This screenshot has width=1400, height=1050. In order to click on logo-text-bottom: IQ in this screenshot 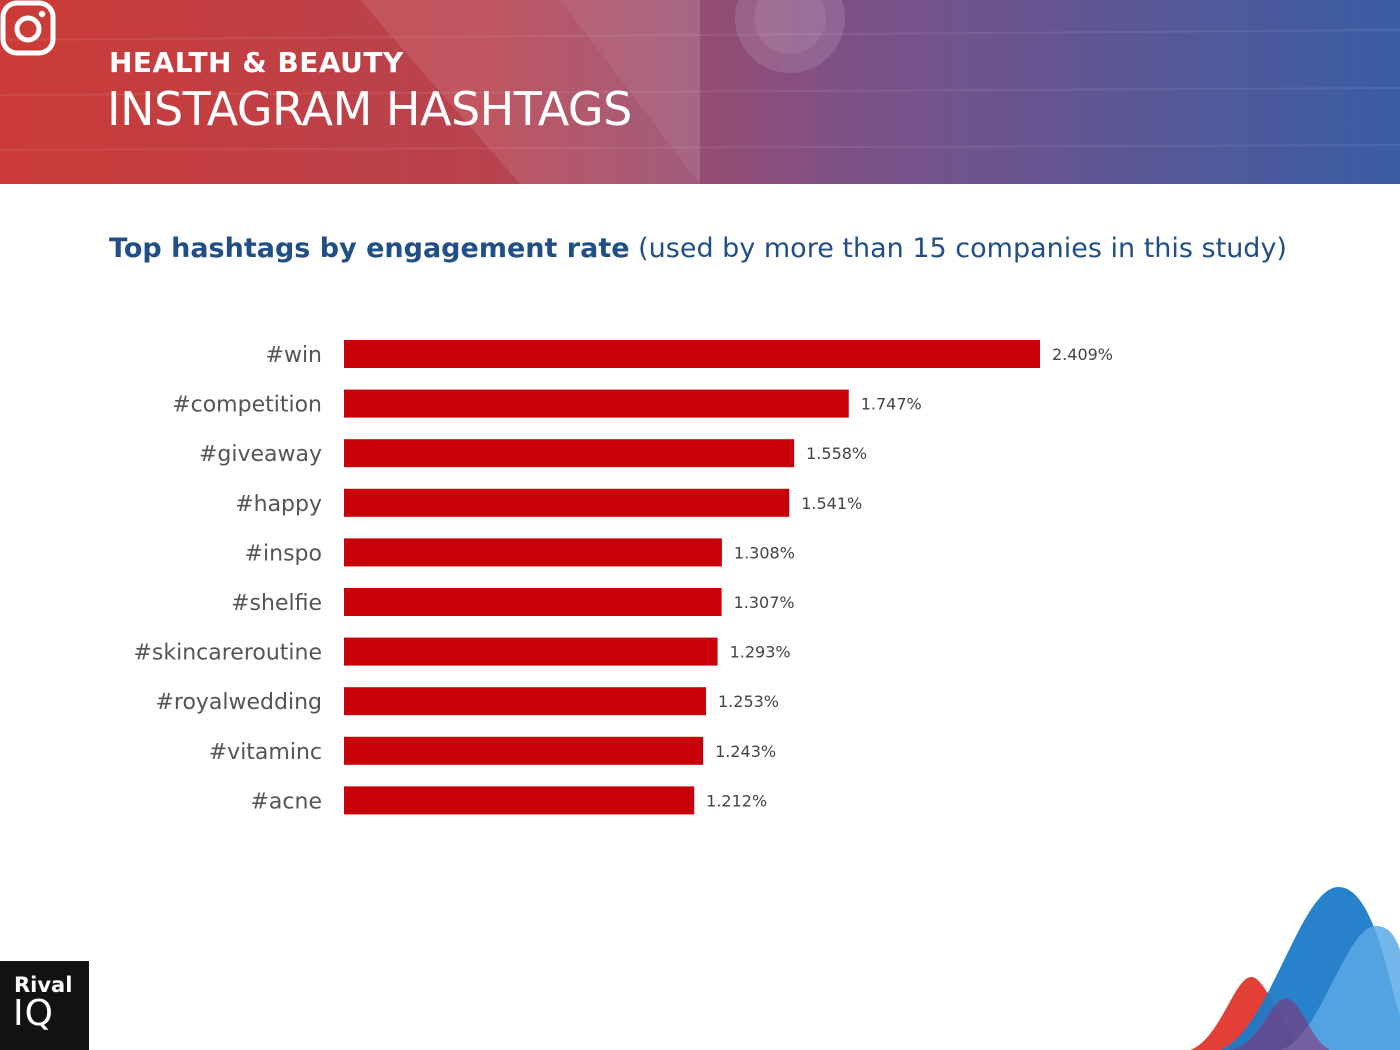, I will do `click(33, 1013)`.